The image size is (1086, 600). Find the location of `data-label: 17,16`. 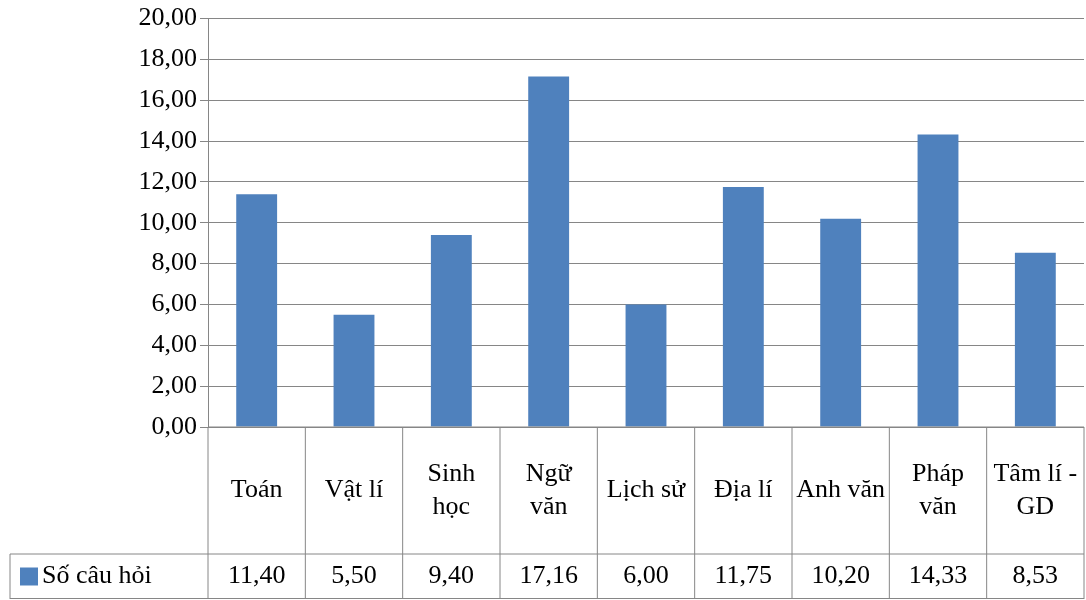

data-label: 17,16 is located at coordinates (548, 575).